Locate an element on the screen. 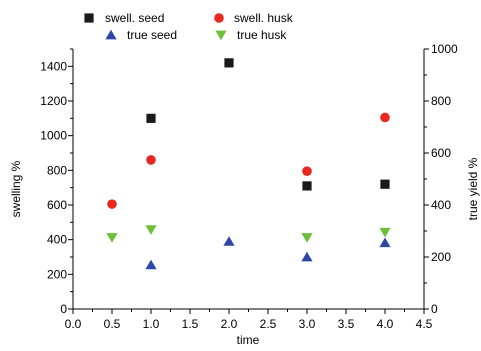  y-left-tick-label: 800 is located at coordinates (57, 170).